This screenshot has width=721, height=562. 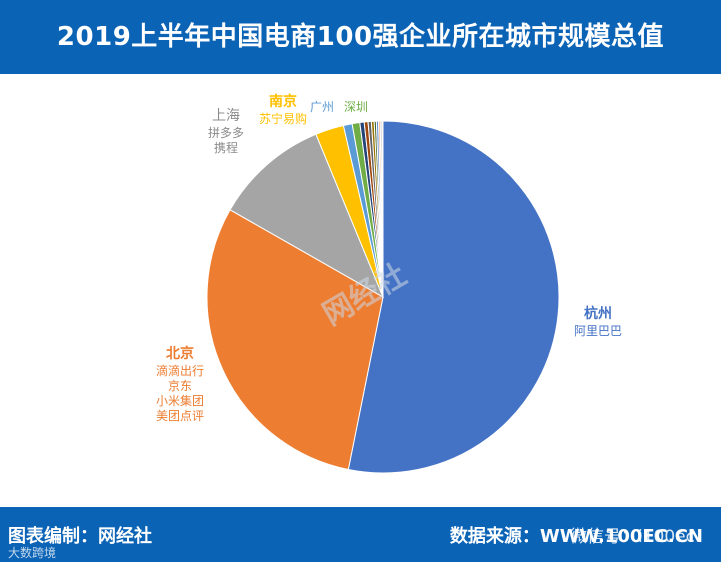 What do you see at coordinates (632, 537) in the screenshot?
I see `watermark-wechat: 微信号：i100ec` at bounding box center [632, 537].